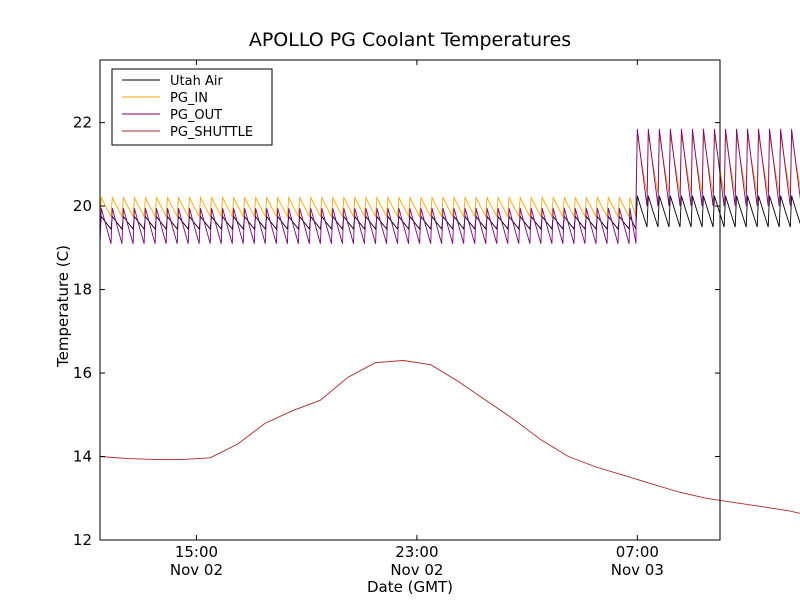 This screenshot has width=800, height=600. I want to click on series-line-pg-in, so click(449, 177).